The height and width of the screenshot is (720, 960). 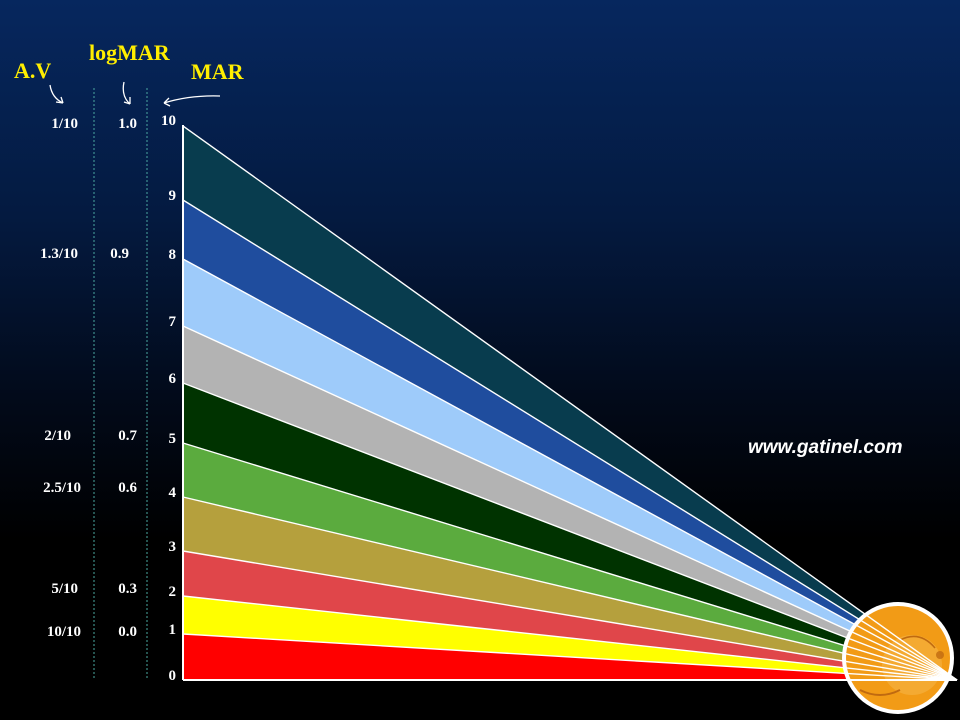 What do you see at coordinates (56, 94) in the screenshot?
I see `av-arrow-icon` at bounding box center [56, 94].